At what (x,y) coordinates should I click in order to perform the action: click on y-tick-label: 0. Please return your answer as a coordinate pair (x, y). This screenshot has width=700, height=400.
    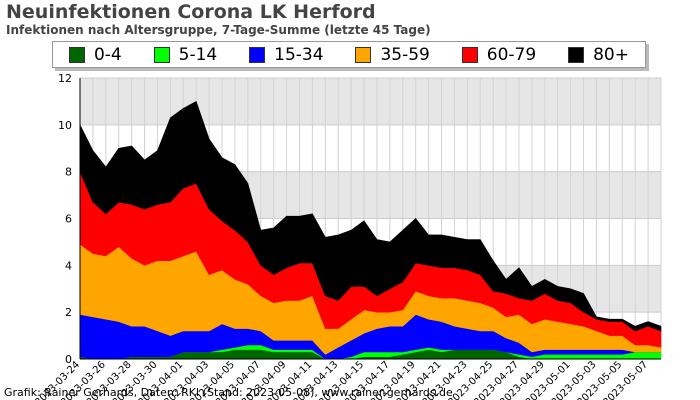
    Looking at the image, I should click on (68, 359).